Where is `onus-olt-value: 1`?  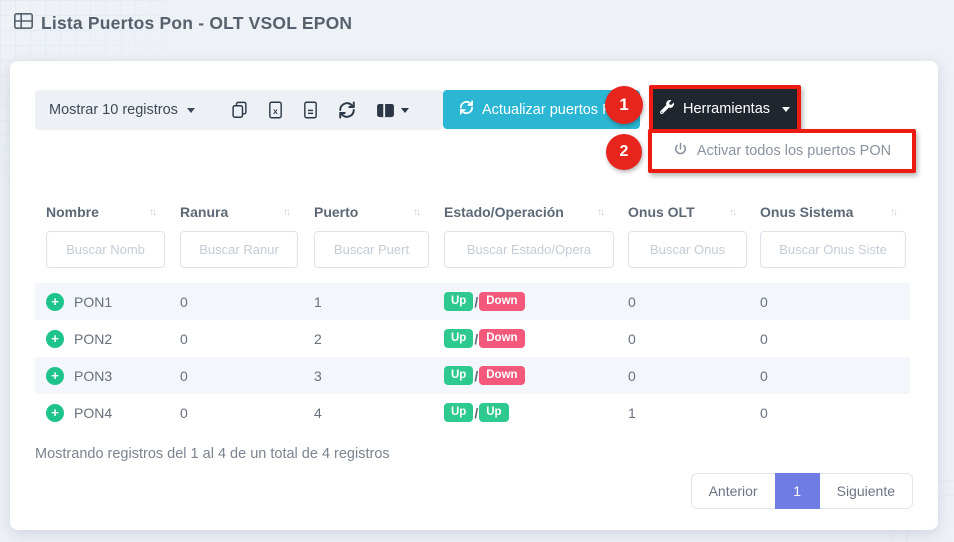 onus-olt-value: 1 is located at coordinates (632, 412).